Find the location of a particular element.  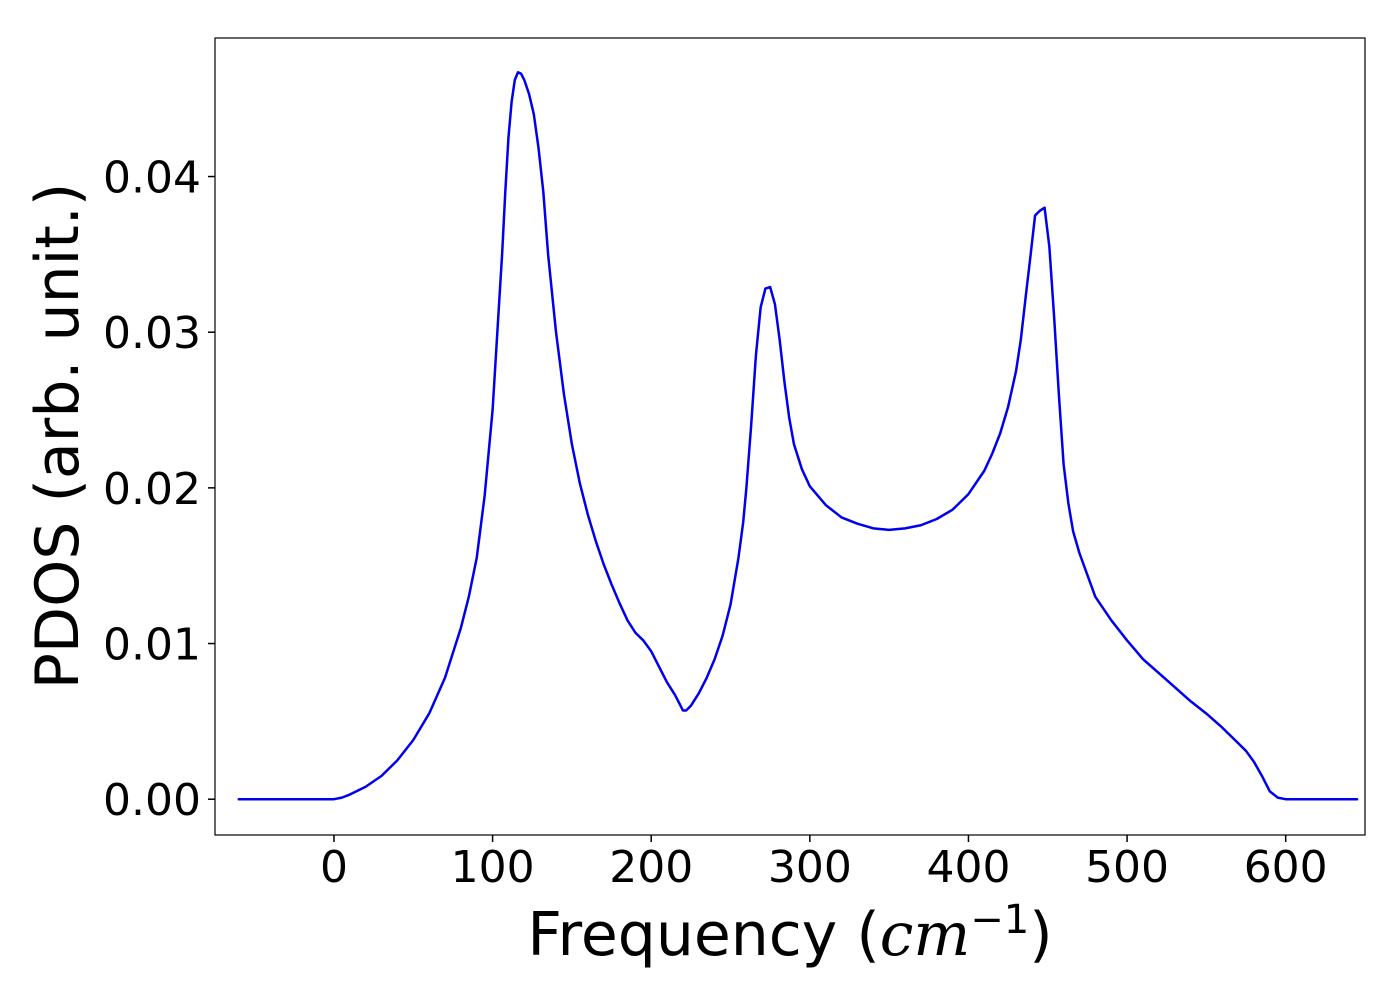

y-tick-label: 0.03 is located at coordinates (152, 333).